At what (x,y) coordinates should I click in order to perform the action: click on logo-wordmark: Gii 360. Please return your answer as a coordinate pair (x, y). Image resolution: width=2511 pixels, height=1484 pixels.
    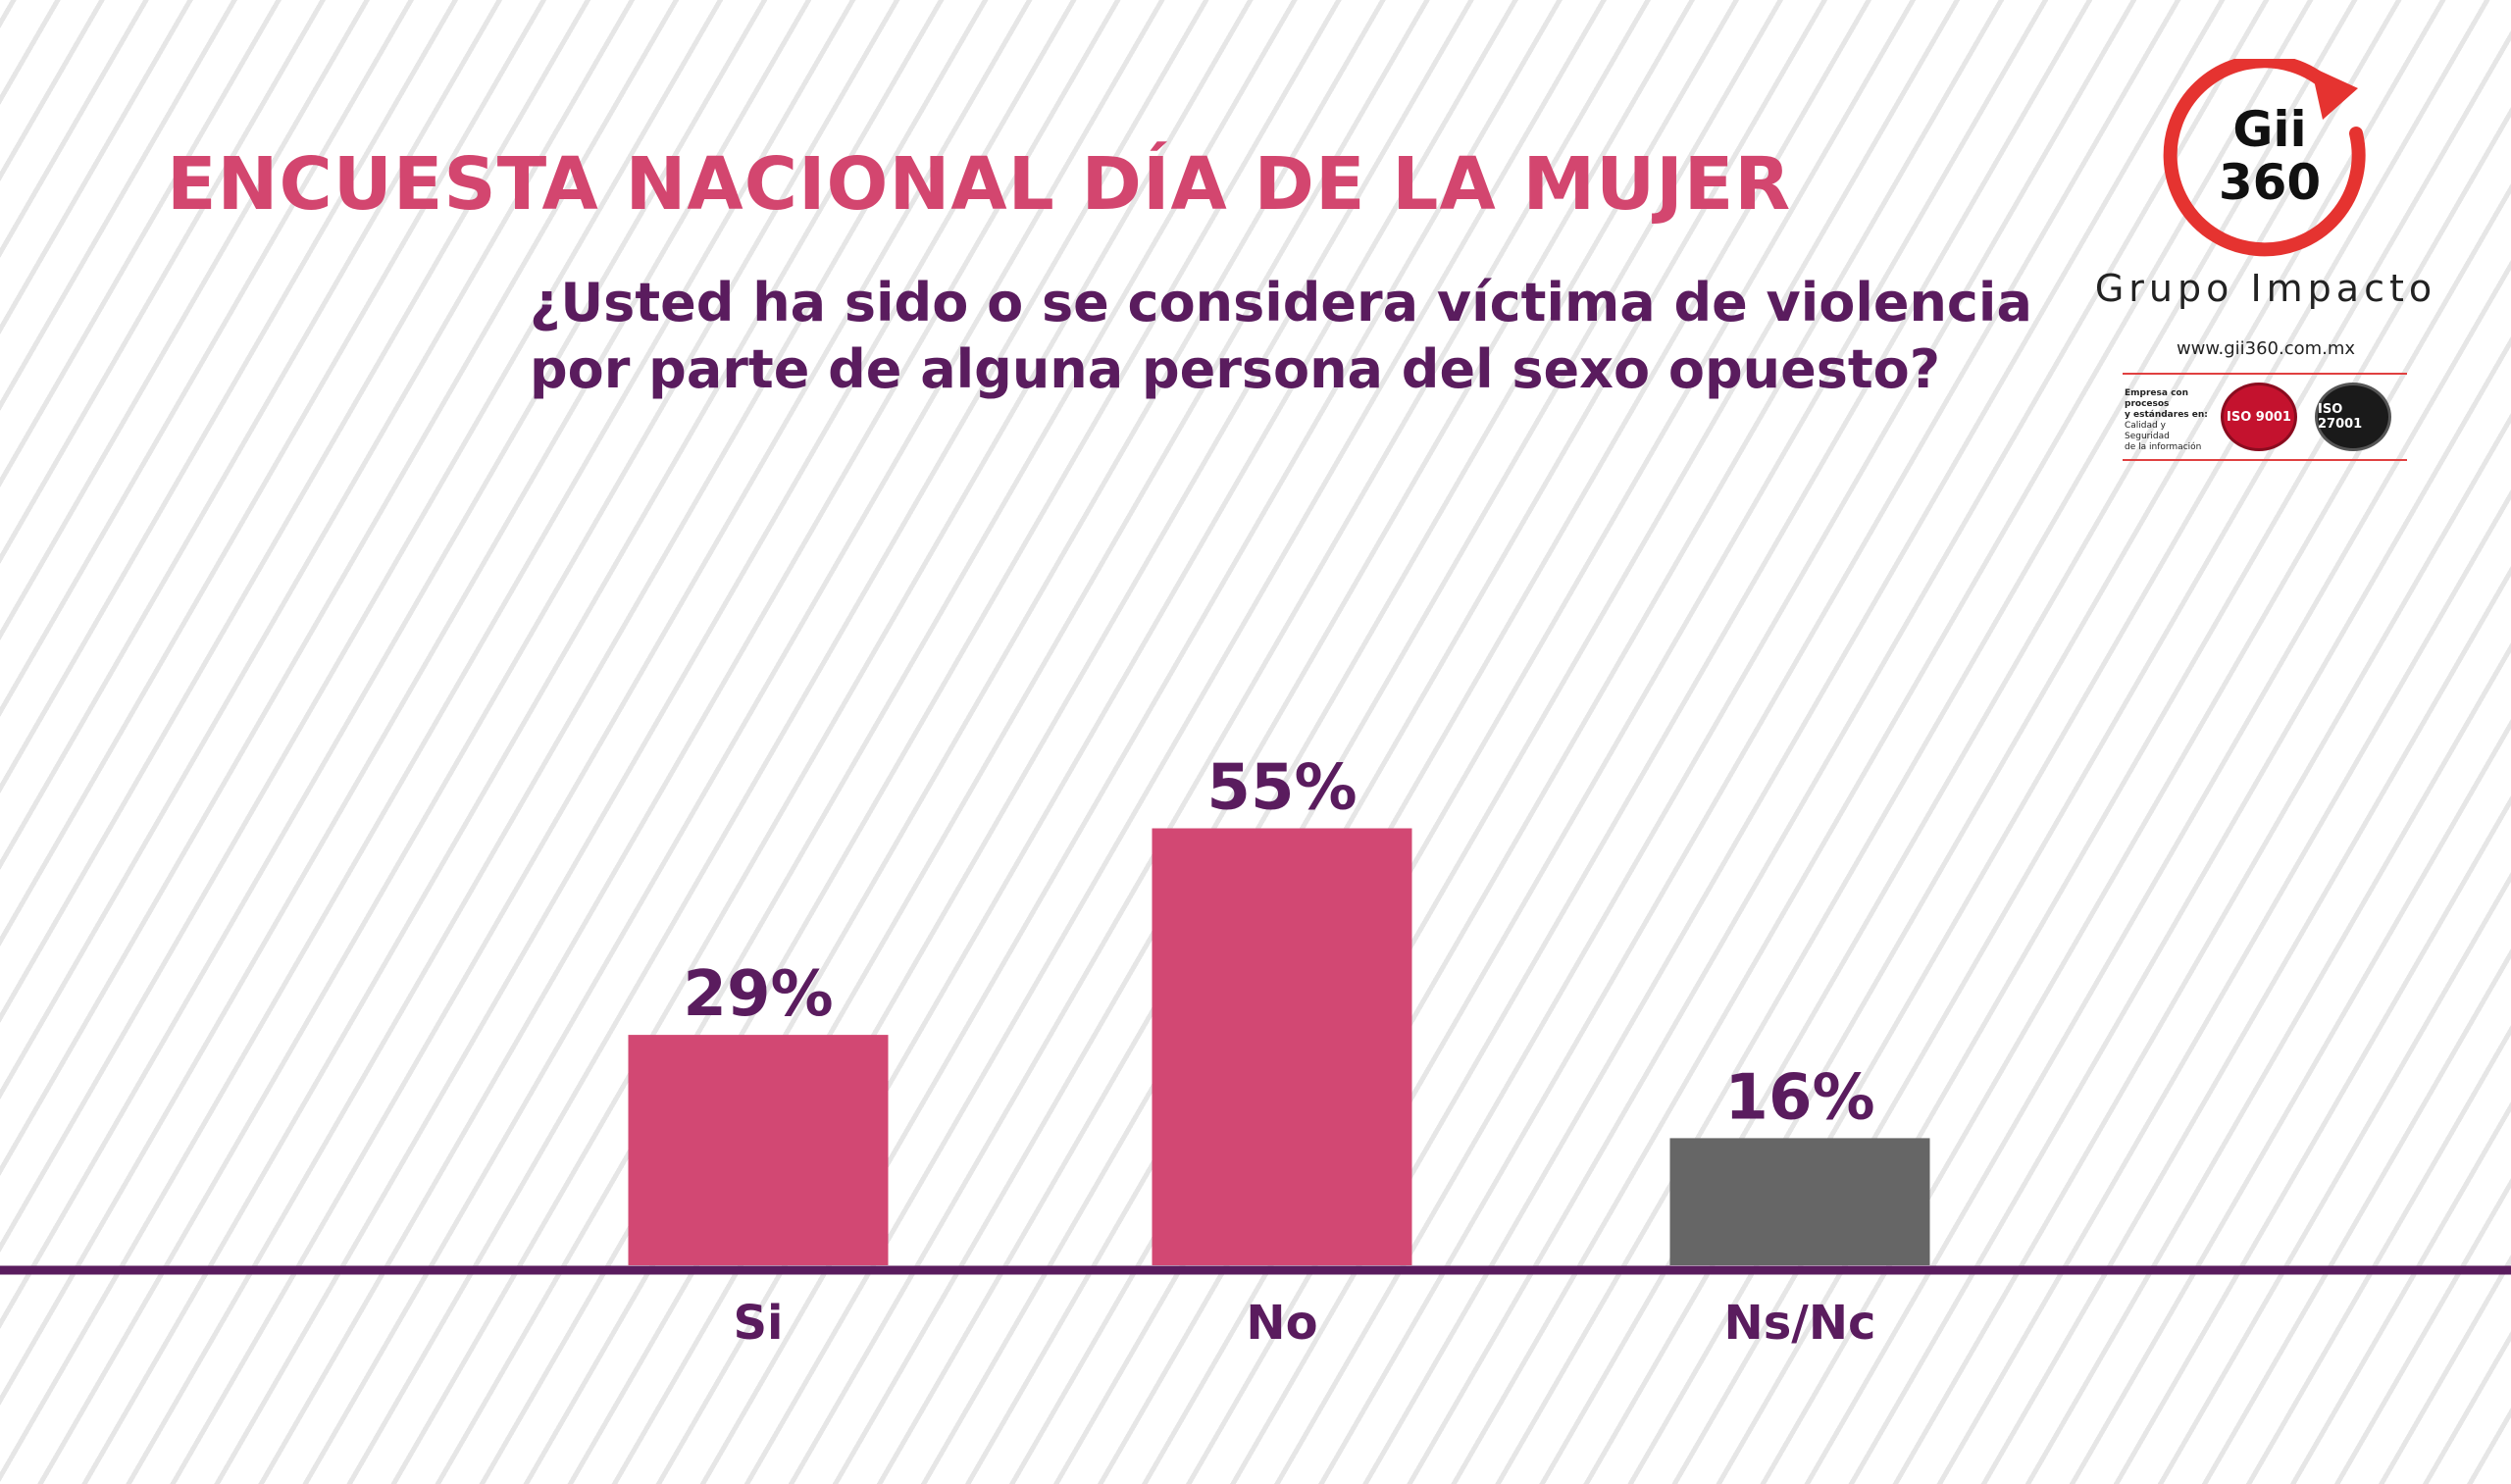
    Looking at the image, I should click on (2269, 156).